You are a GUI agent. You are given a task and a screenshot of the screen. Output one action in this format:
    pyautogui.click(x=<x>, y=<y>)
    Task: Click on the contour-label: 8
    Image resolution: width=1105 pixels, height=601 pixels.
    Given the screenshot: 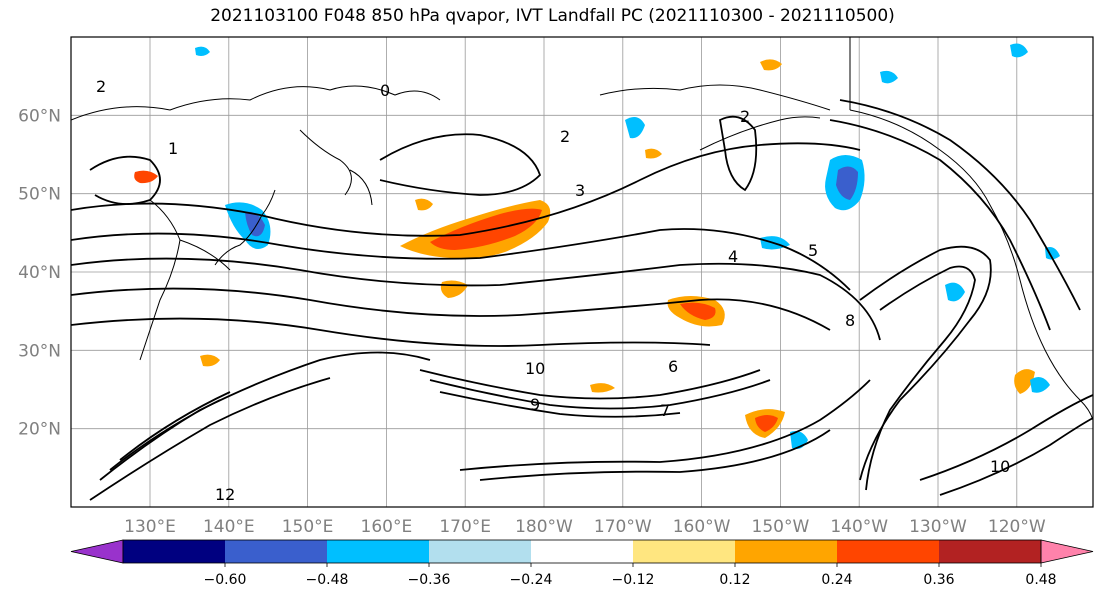 What is the action you would take?
    pyautogui.click(x=850, y=320)
    